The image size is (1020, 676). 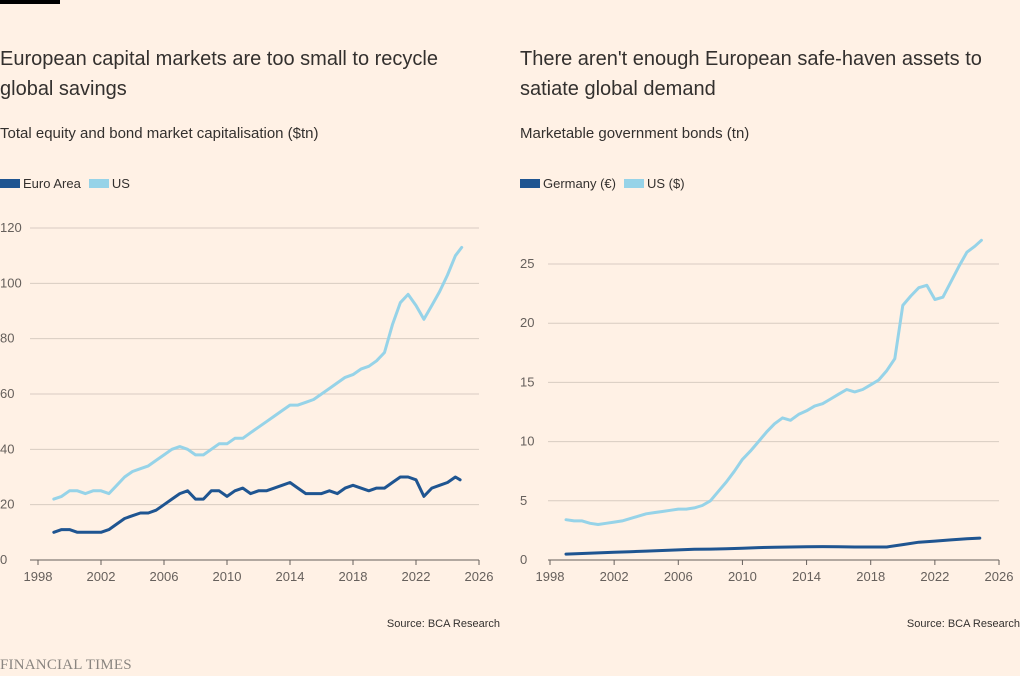 I want to click on legend-item-us: US ($), so click(x=654, y=183).